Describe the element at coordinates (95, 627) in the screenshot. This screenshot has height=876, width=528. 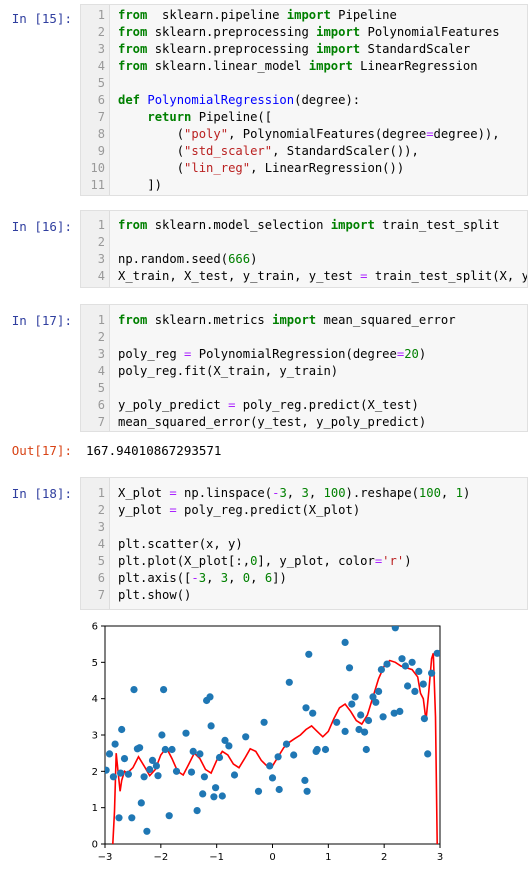
I see `y-tick-label: 6` at that location.